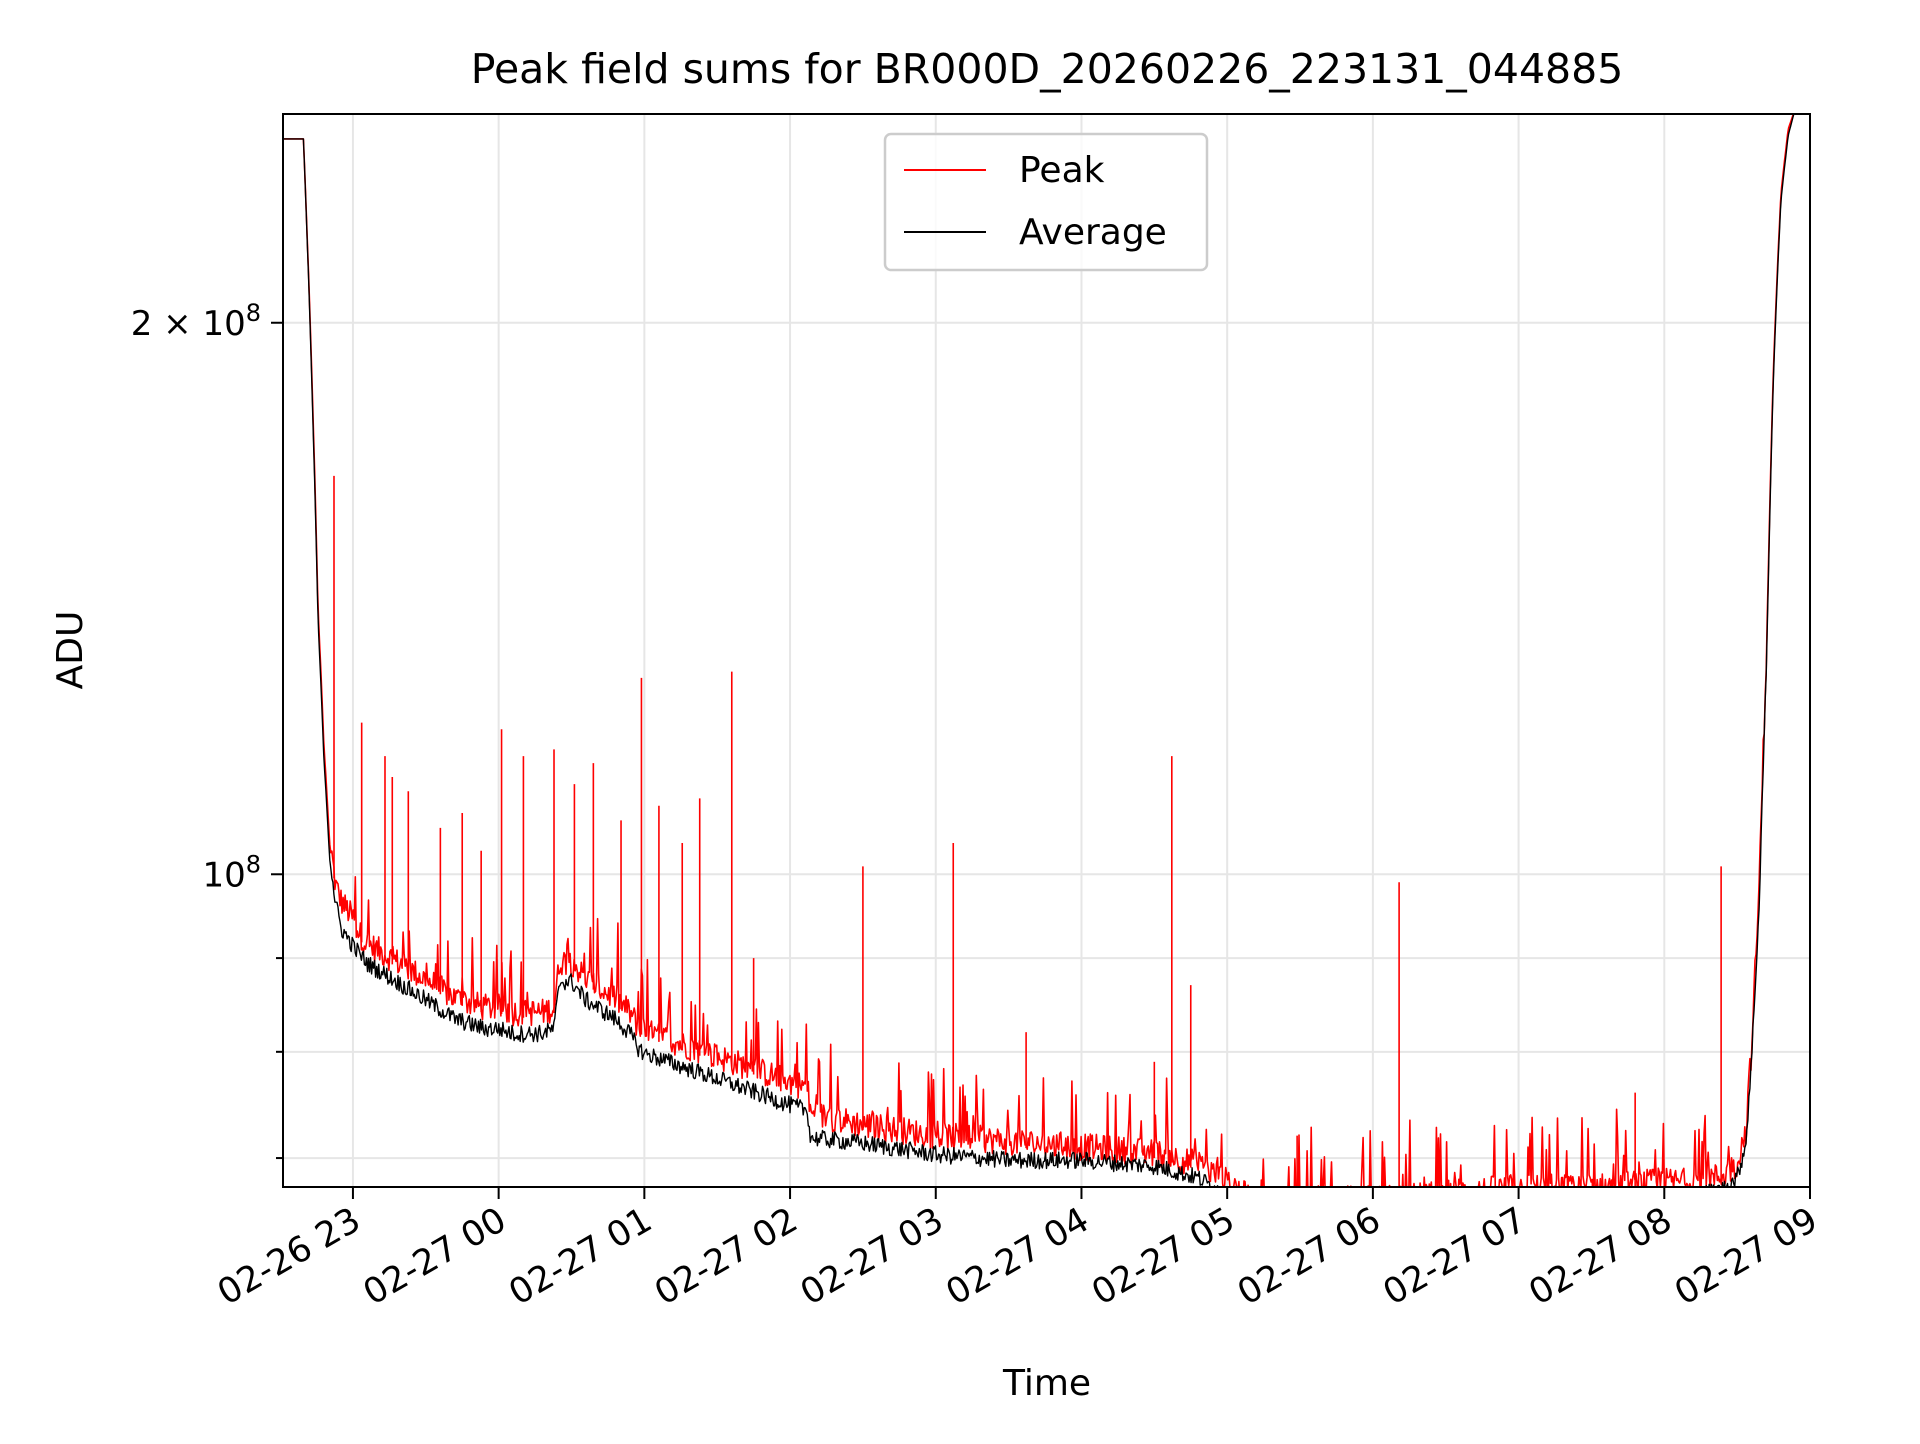 The image size is (1920, 1444). I want to click on legend-average-label: Average, so click(1093, 232).